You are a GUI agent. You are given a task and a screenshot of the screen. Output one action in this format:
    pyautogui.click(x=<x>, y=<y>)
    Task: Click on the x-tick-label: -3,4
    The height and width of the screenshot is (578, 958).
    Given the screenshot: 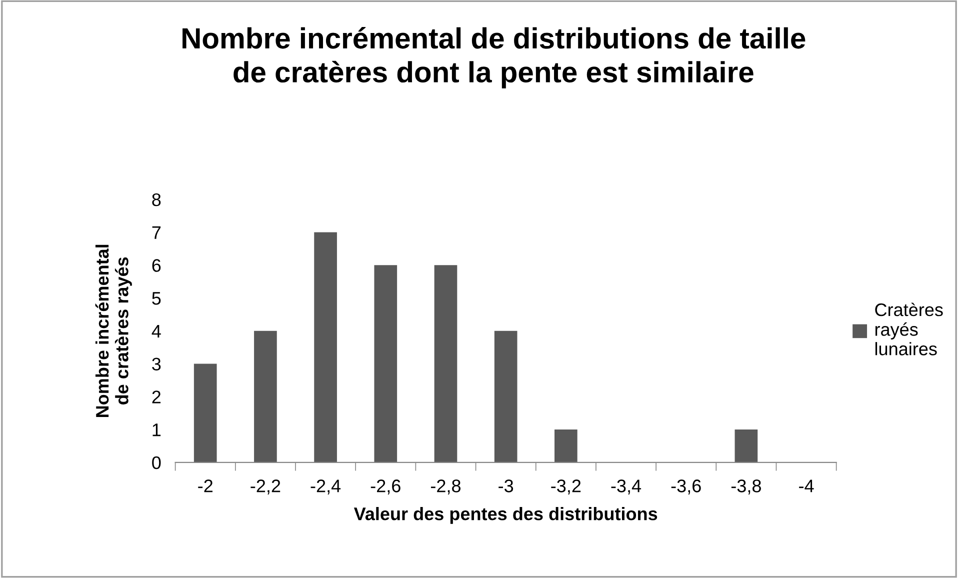 What is the action you would take?
    pyautogui.click(x=626, y=487)
    